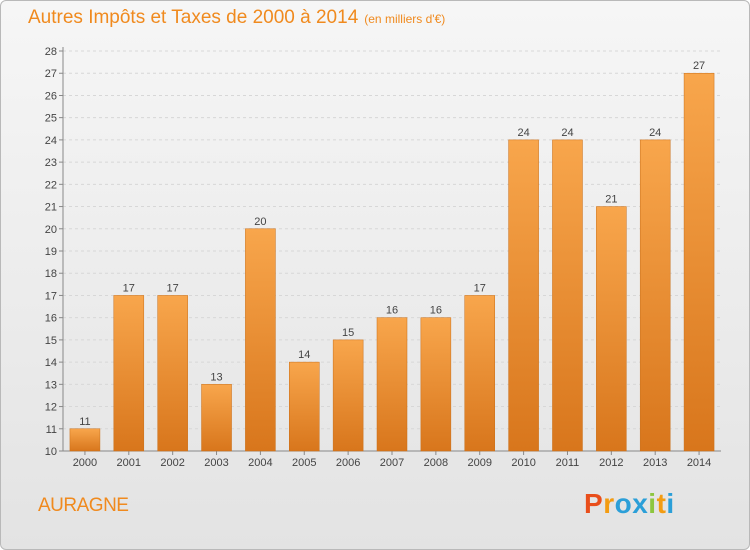 The height and width of the screenshot is (550, 750). Describe the element at coordinates (193, 17) in the screenshot. I see `chart-title-text: Autres Impôts et Taxes de 2000 à 2014` at that location.